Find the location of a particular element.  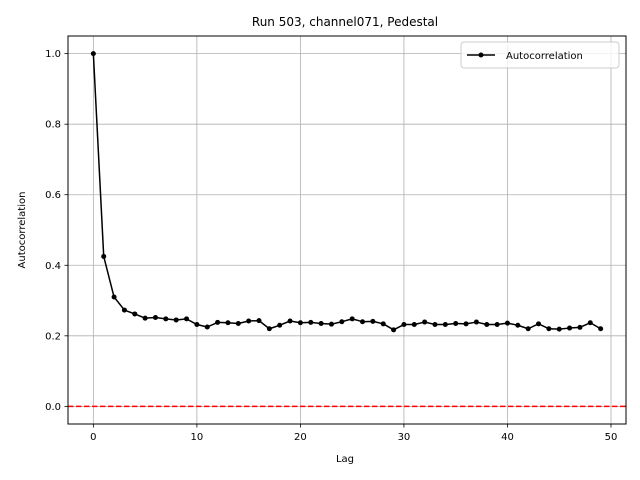

x-axis-label: Lag is located at coordinates (345, 459).